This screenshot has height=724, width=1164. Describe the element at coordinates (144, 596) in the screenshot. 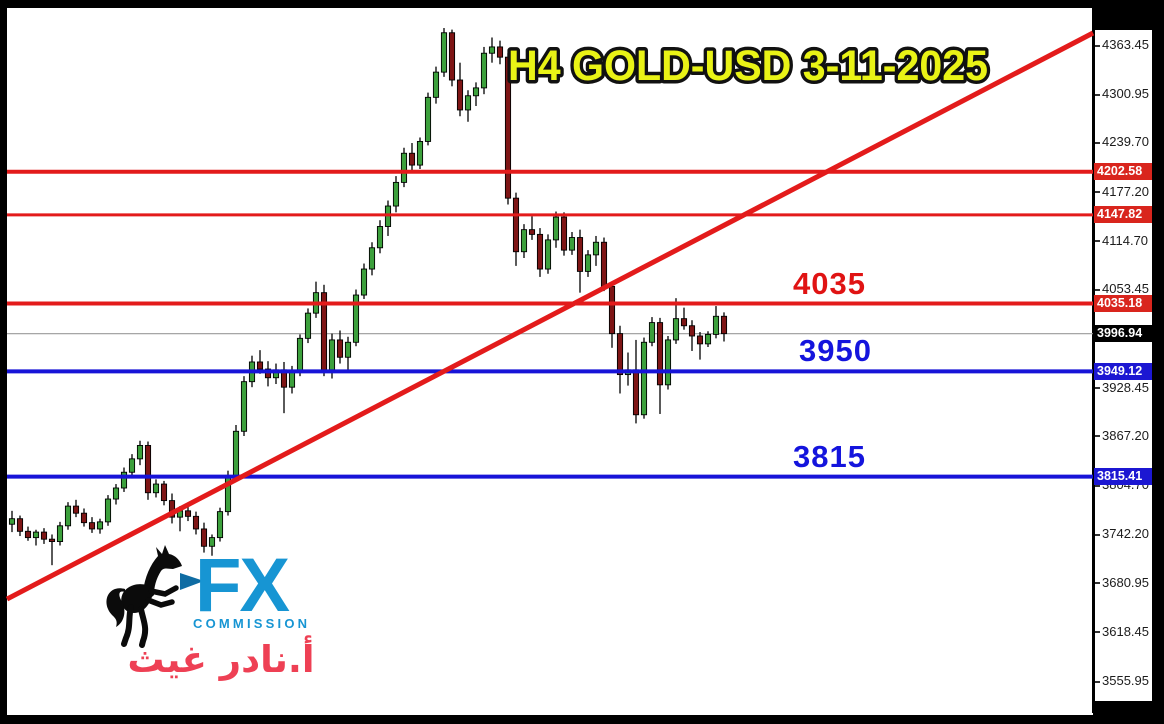

I see `horse-icon` at that location.